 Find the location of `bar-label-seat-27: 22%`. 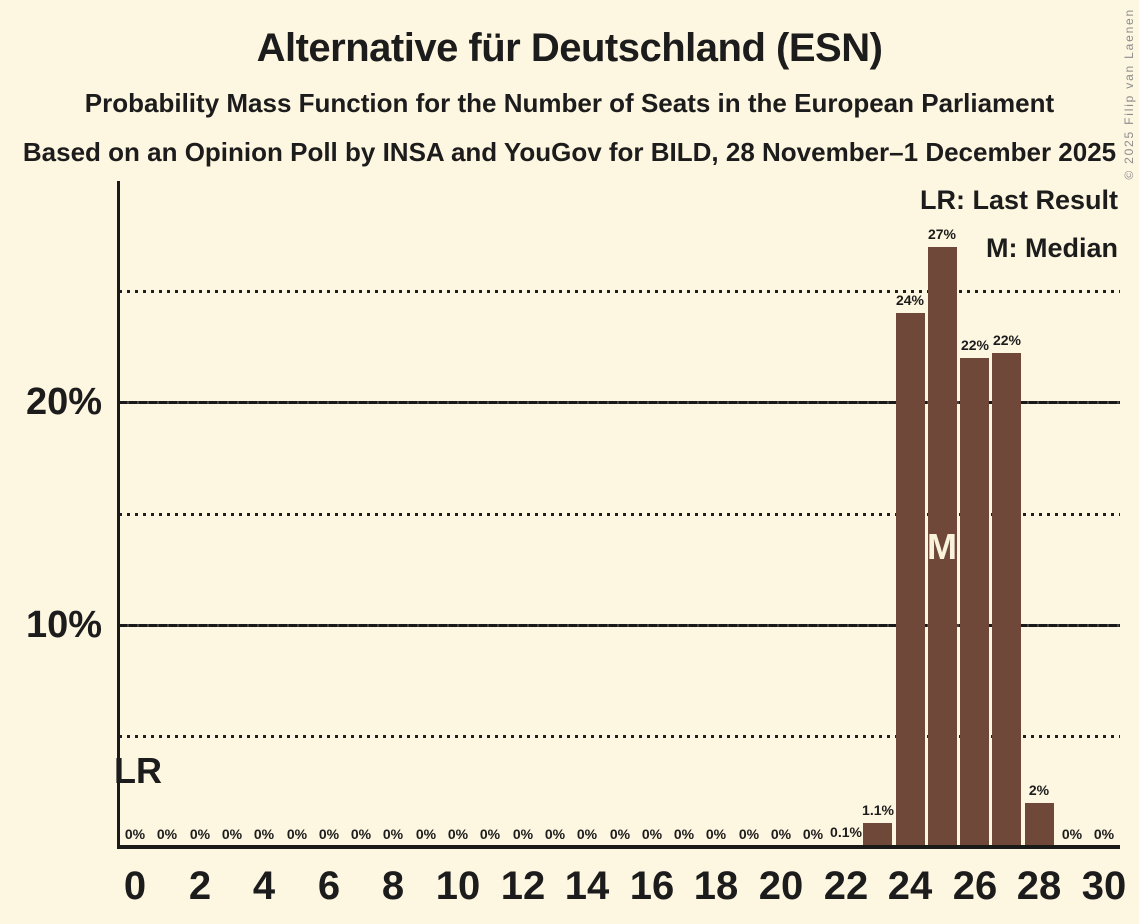

bar-label-seat-27: 22% is located at coordinates (1007, 340).